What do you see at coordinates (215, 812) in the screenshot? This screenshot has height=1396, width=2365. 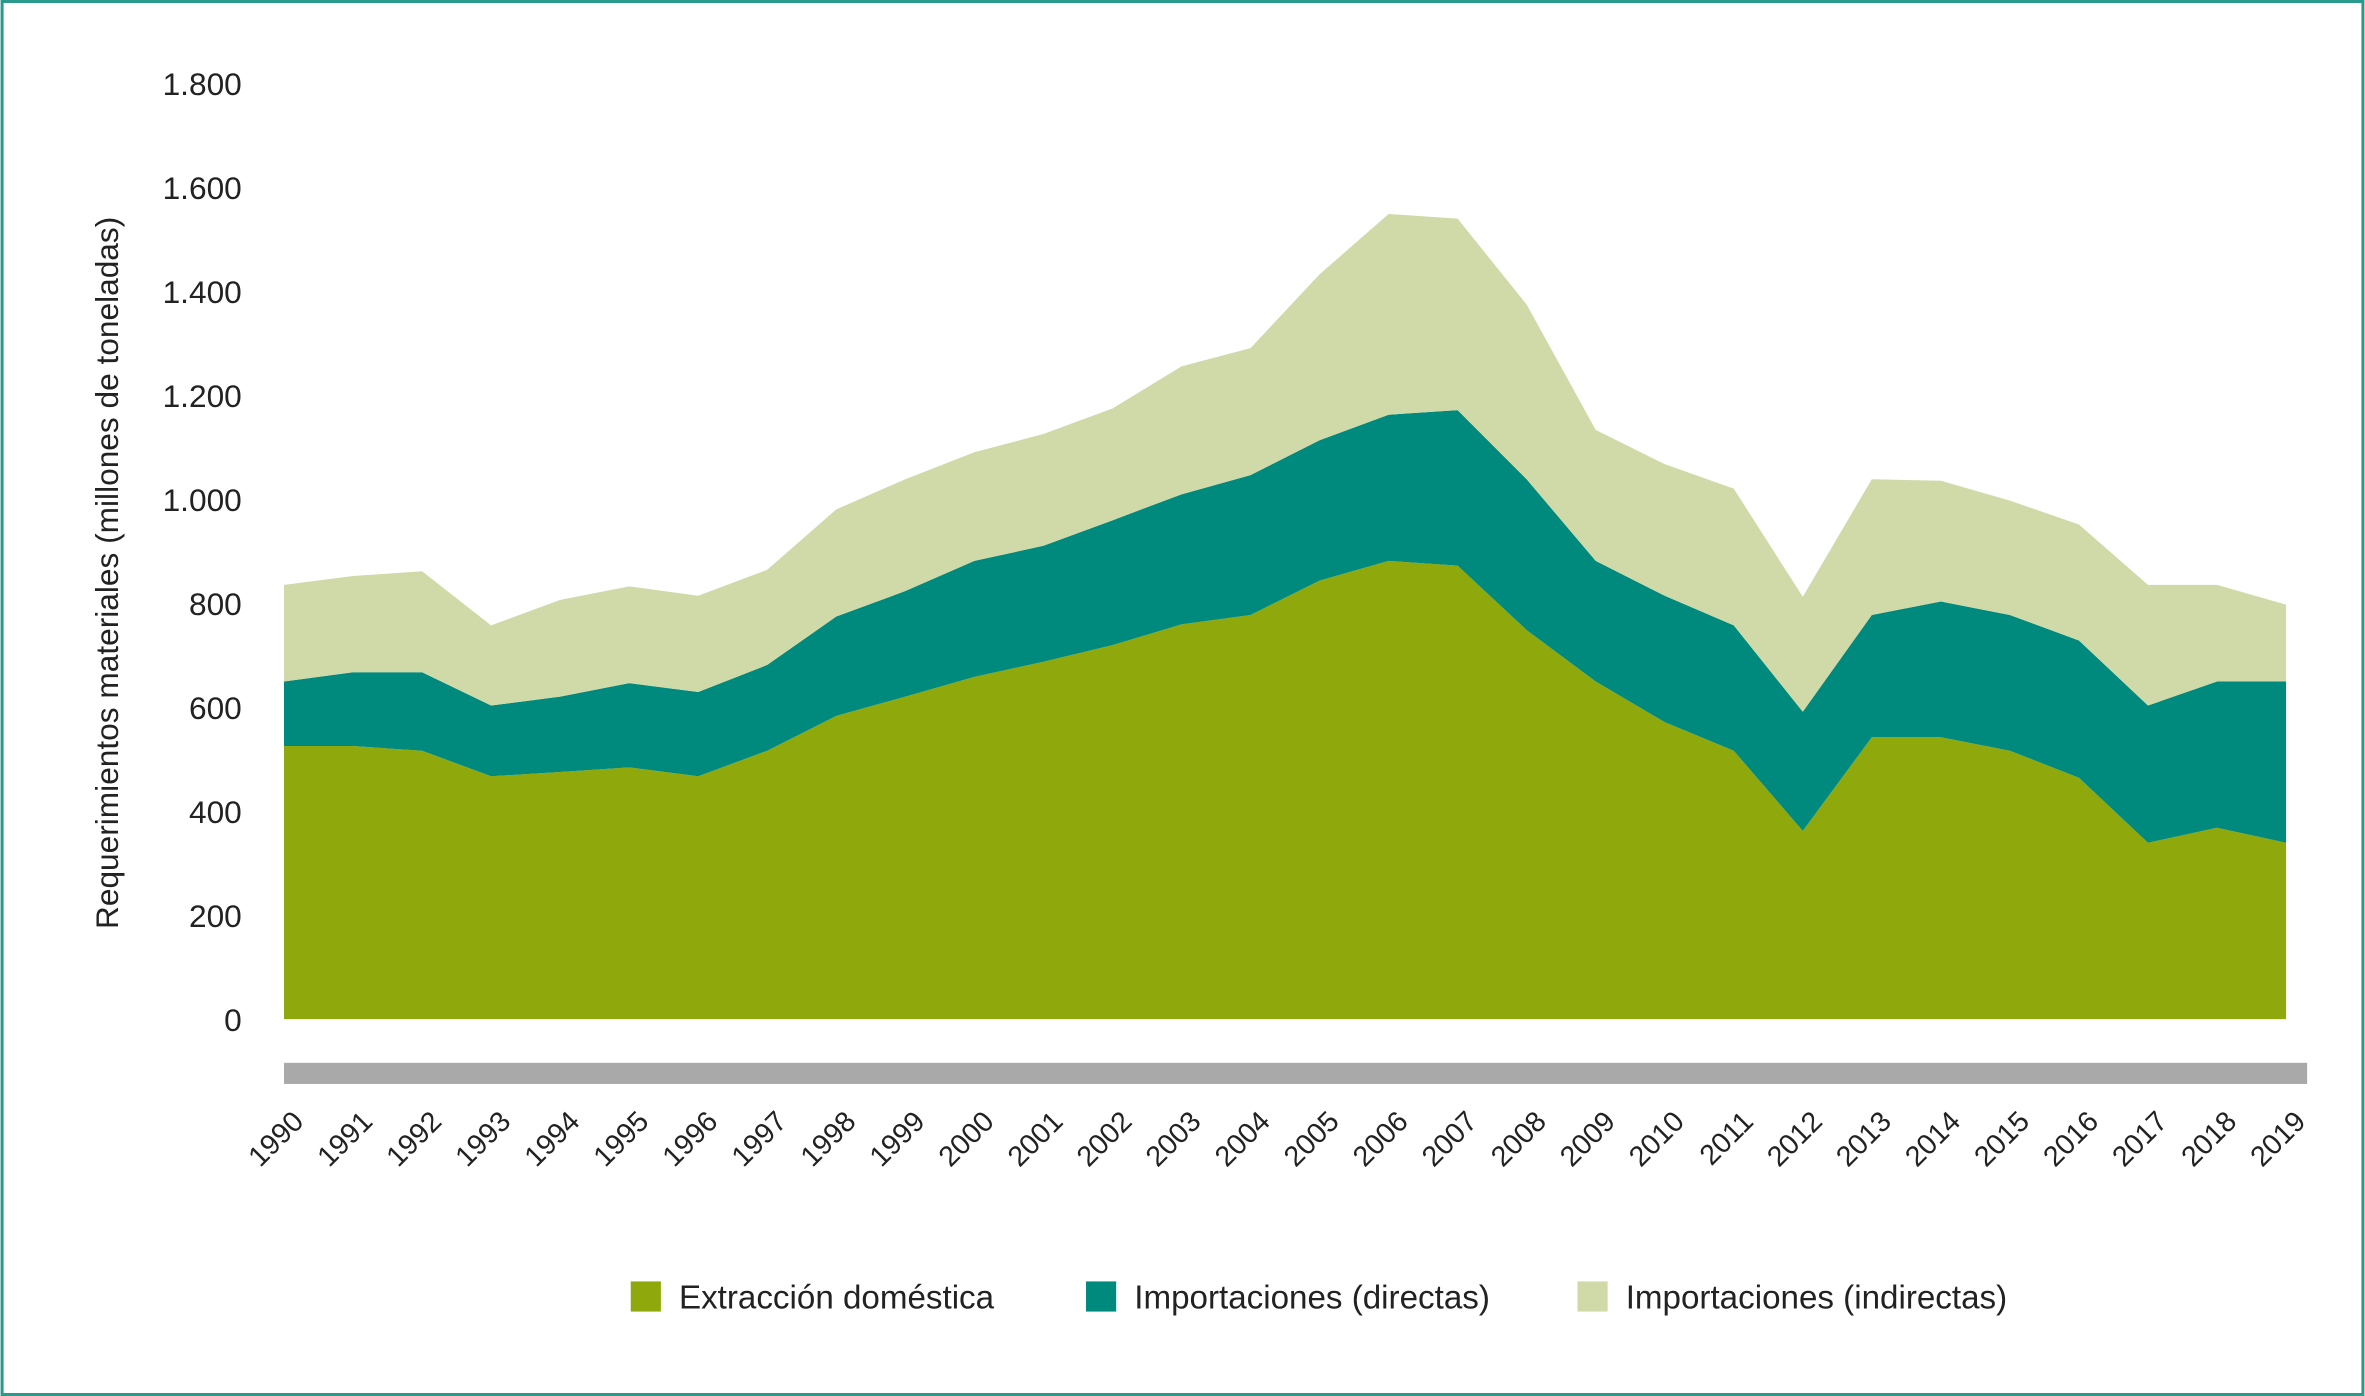 I see `y-tick-label: 400` at bounding box center [215, 812].